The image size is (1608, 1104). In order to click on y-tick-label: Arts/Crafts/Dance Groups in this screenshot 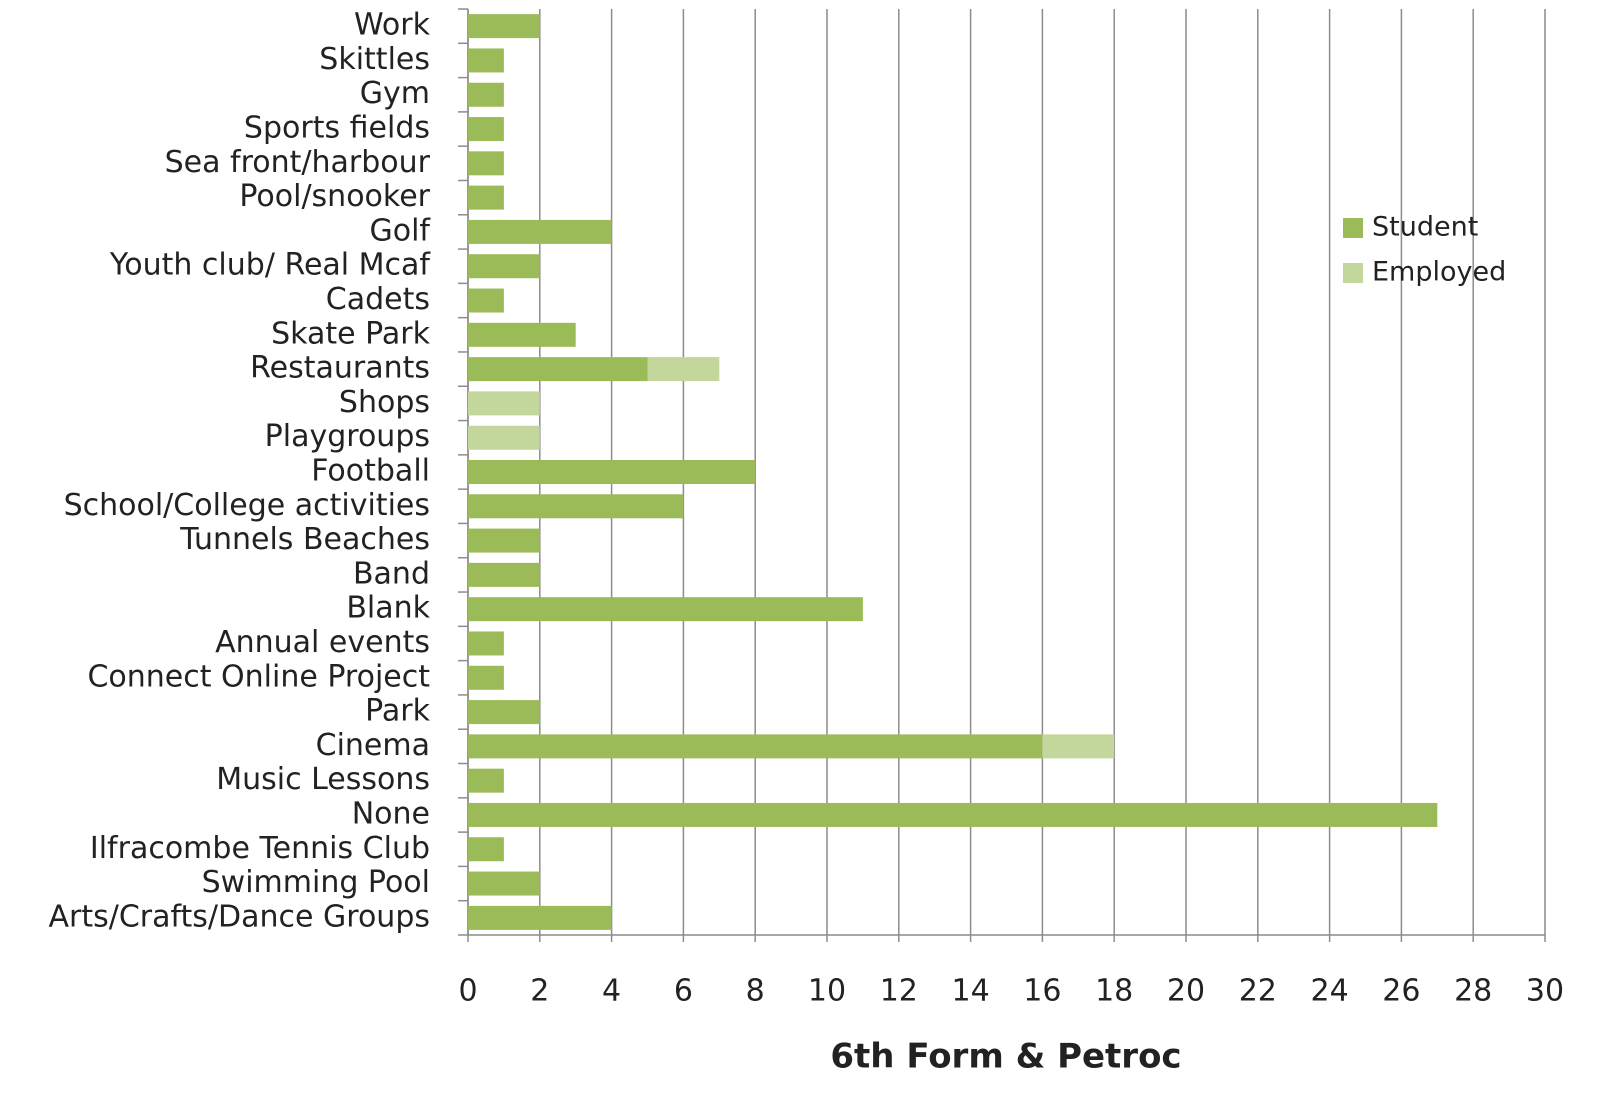, I will do `click(239, 916)`.